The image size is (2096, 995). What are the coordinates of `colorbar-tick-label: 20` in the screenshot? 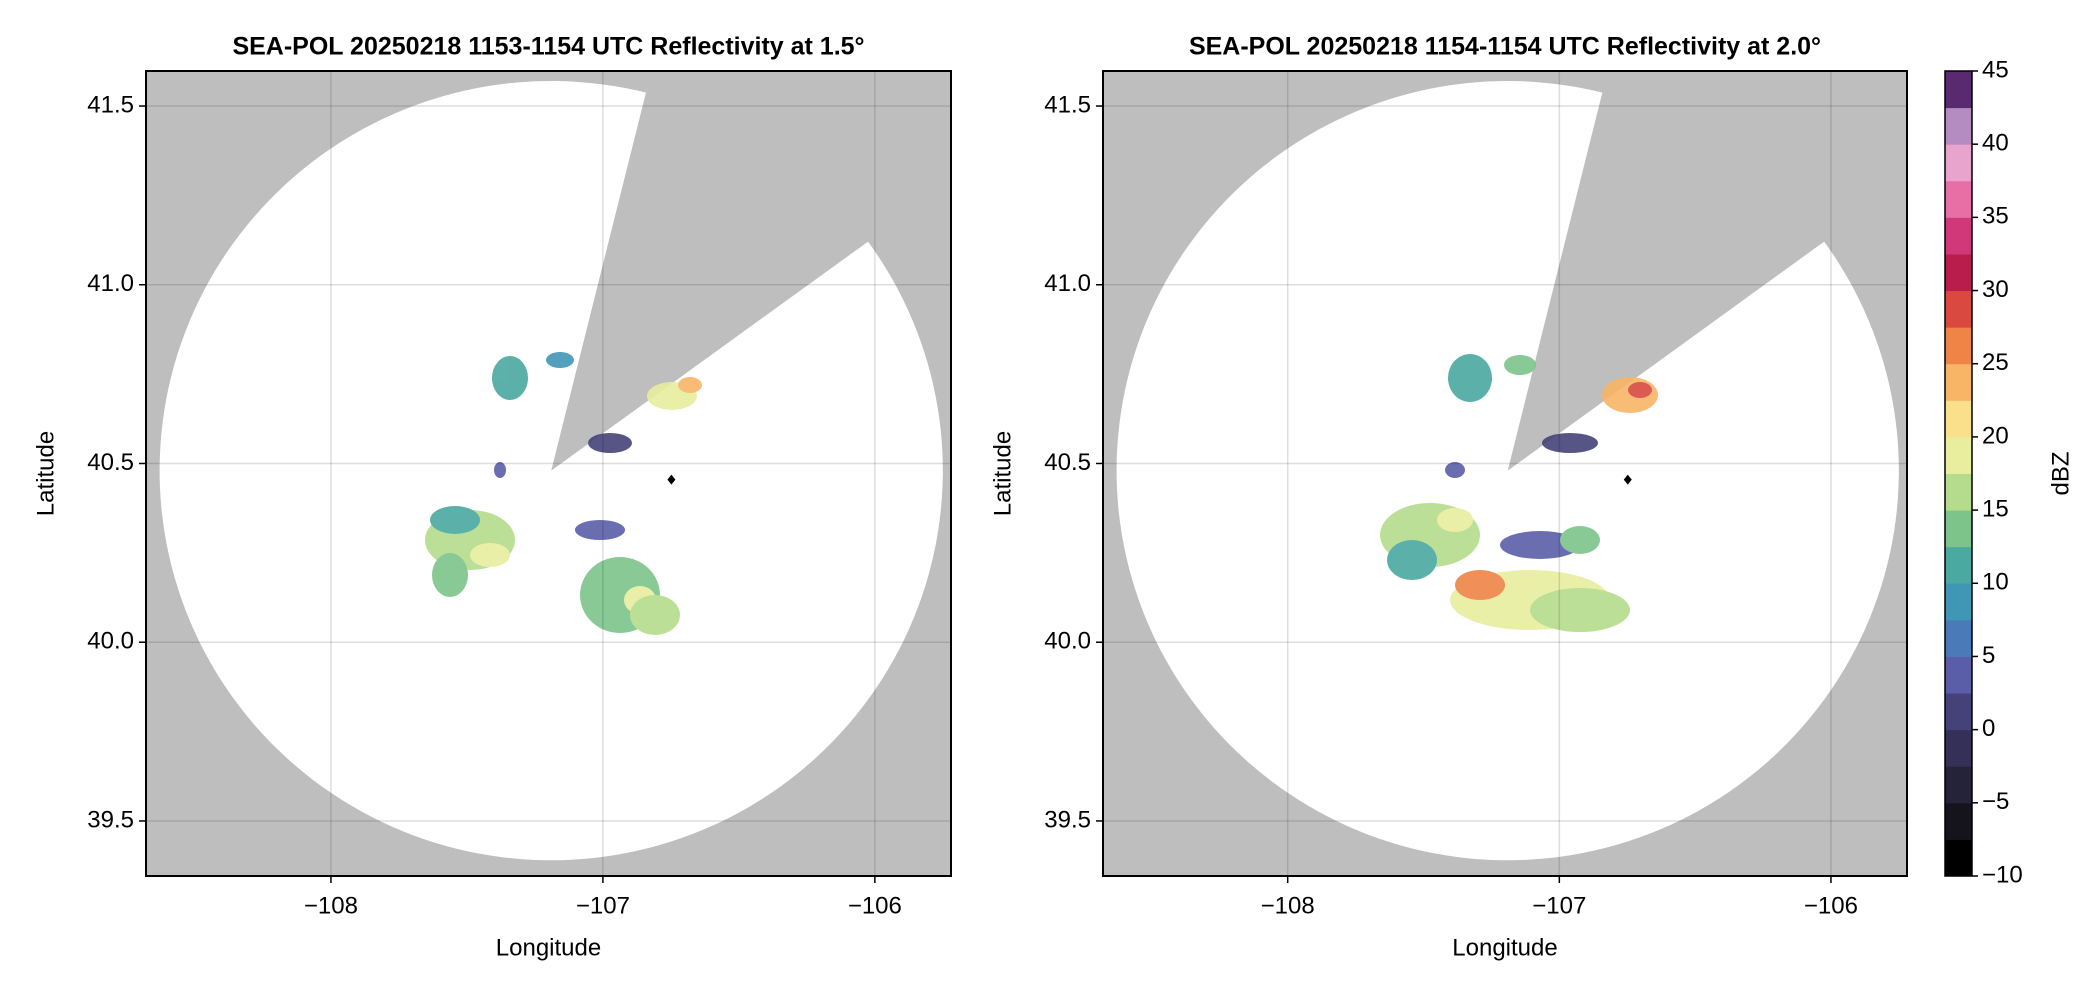 It's located at (1995, 435).